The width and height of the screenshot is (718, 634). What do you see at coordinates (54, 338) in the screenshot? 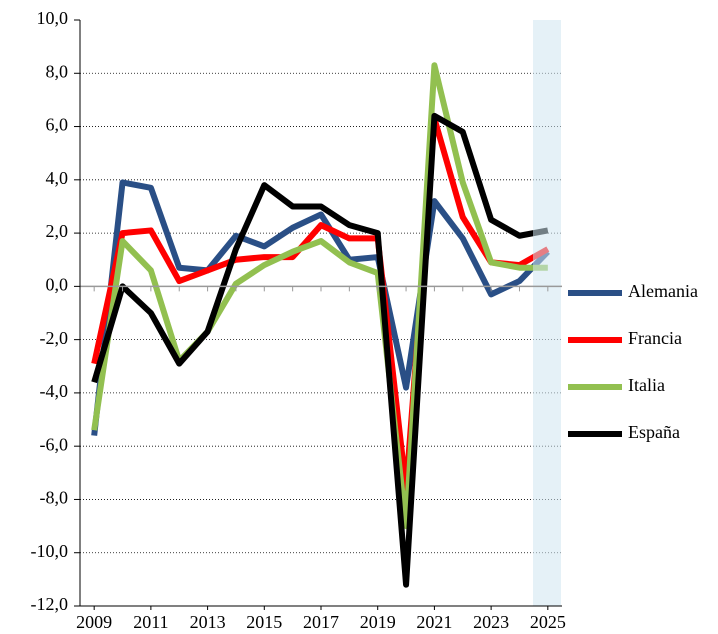
I see `y-tick-label: -2,0` at bounding box center [54, 338].